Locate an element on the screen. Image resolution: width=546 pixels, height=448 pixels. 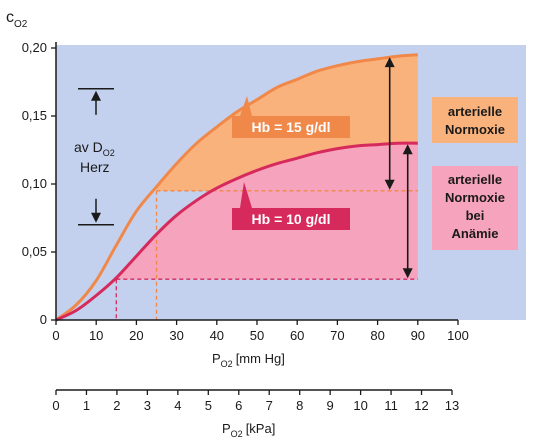
avd-bracket is located at coordinates (96, 157).